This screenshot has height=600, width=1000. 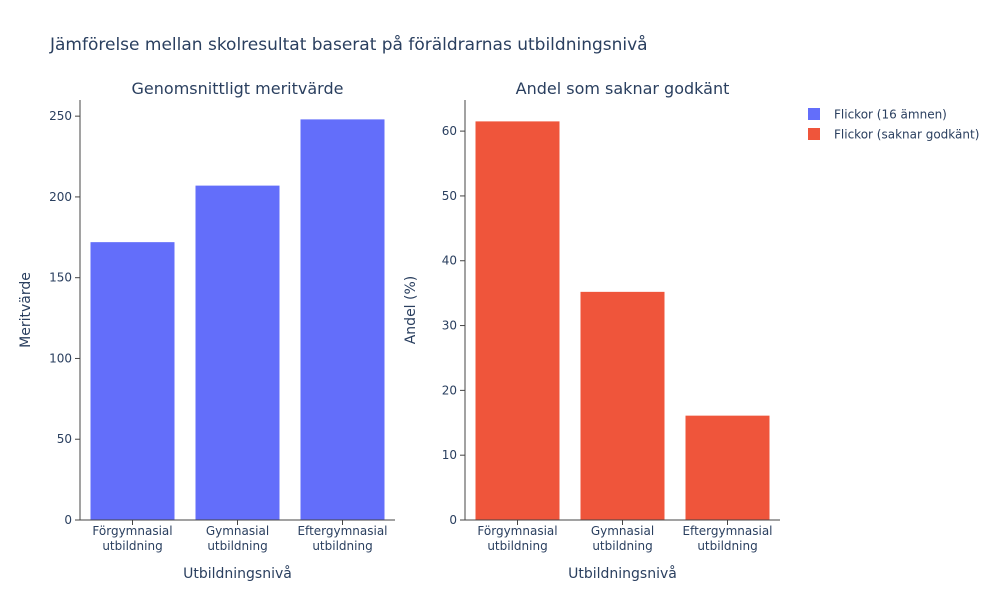 What do you see at coordinates (60, 278) in the screenshot?
I see `y-tick-label: 150` at bounding box center [60, 278].